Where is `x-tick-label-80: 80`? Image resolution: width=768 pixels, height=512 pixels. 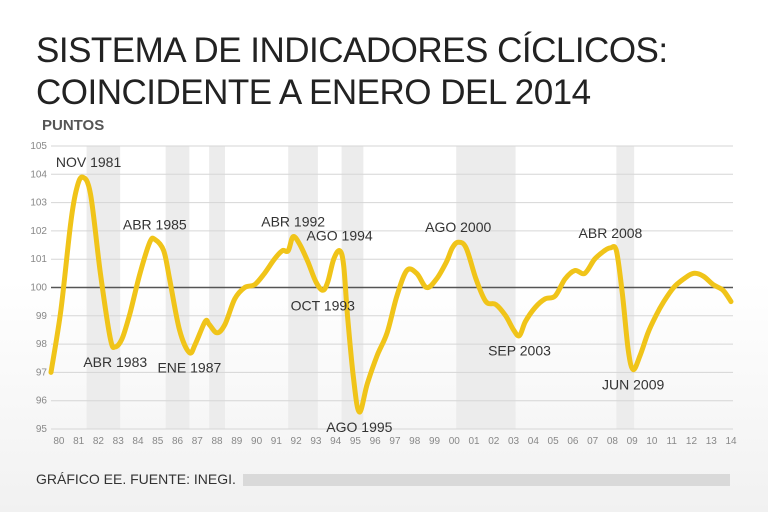 x-tick-label-80: 80 is located at coordinates (59, 441).